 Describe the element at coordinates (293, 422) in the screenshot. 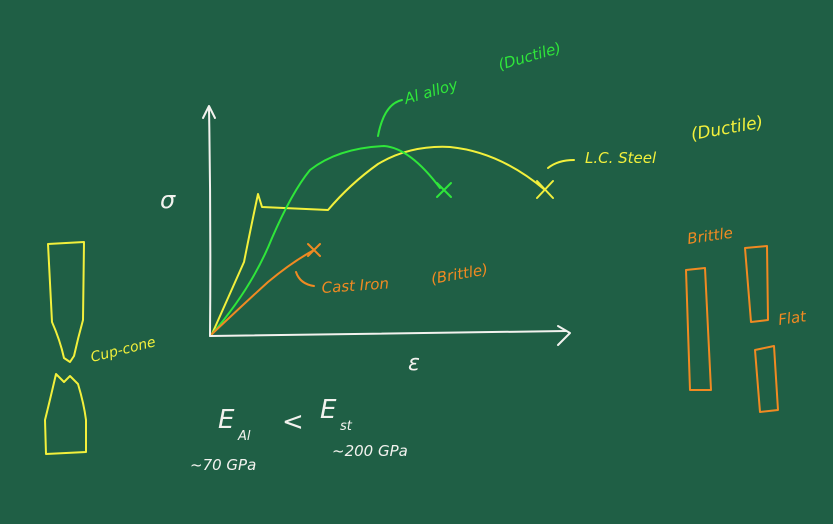

I see `less-than-sign: <` at that location.